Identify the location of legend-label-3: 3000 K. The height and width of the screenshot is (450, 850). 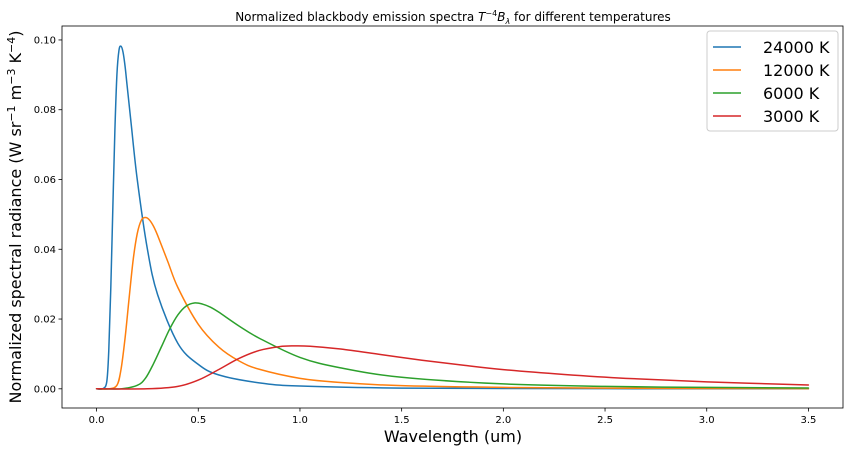
(791, 116).